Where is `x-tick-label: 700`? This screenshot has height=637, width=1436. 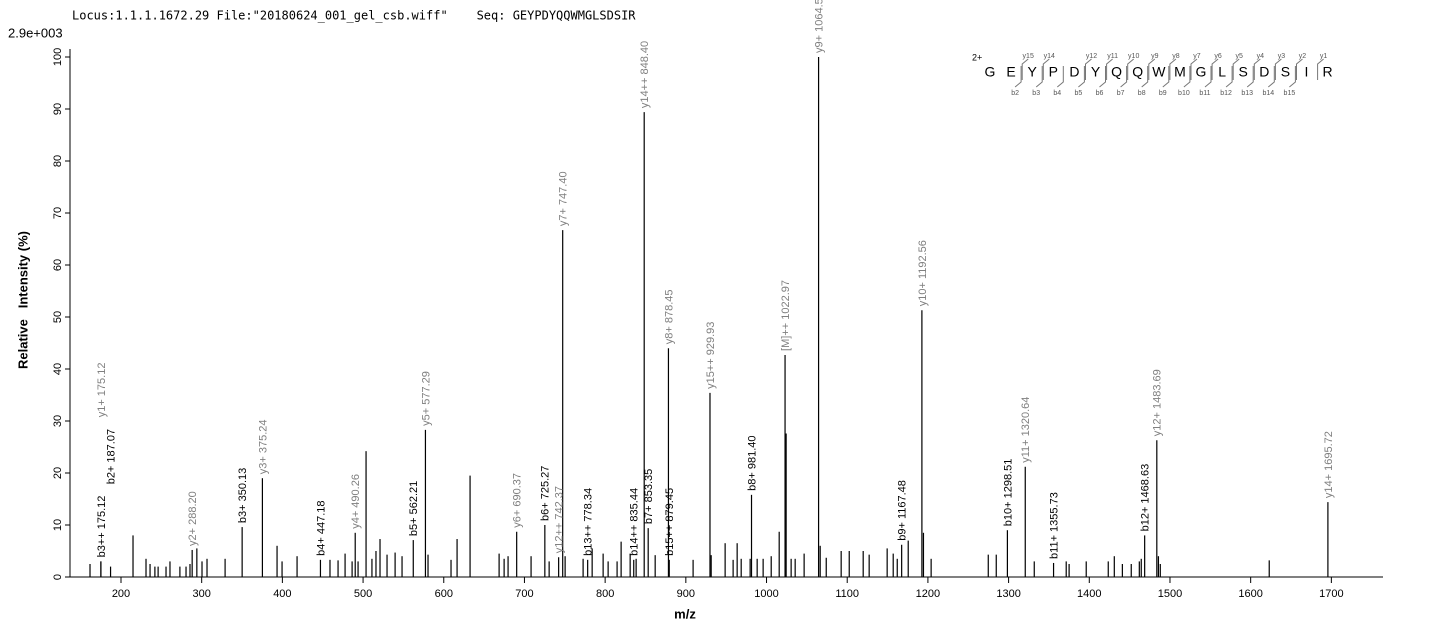 x-tick-label: 700 is located at coordinates (524, 594).